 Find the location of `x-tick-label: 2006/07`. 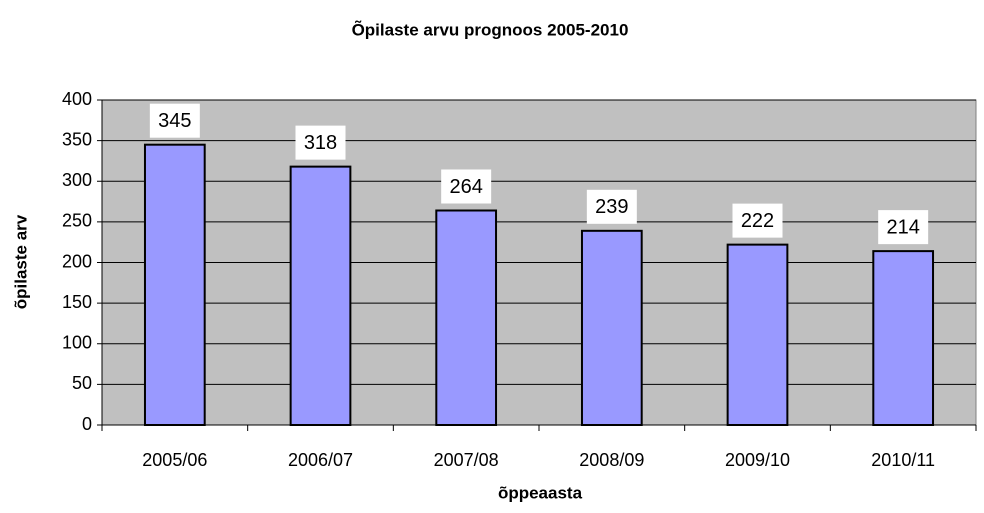

x-tick-label: 2006/07 is located at coordinates (320, 460).